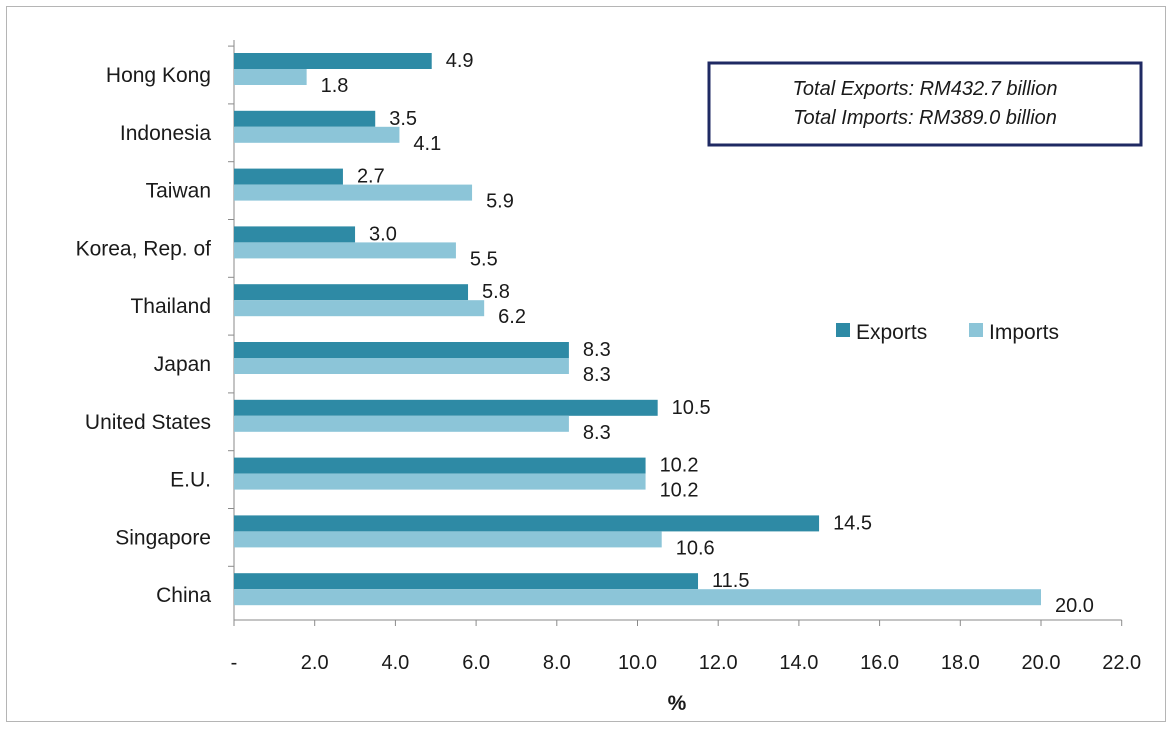  Describe the element at coordinates (500, 202) in the screenshot. I see `data-label-imports: 5.9` at that location.